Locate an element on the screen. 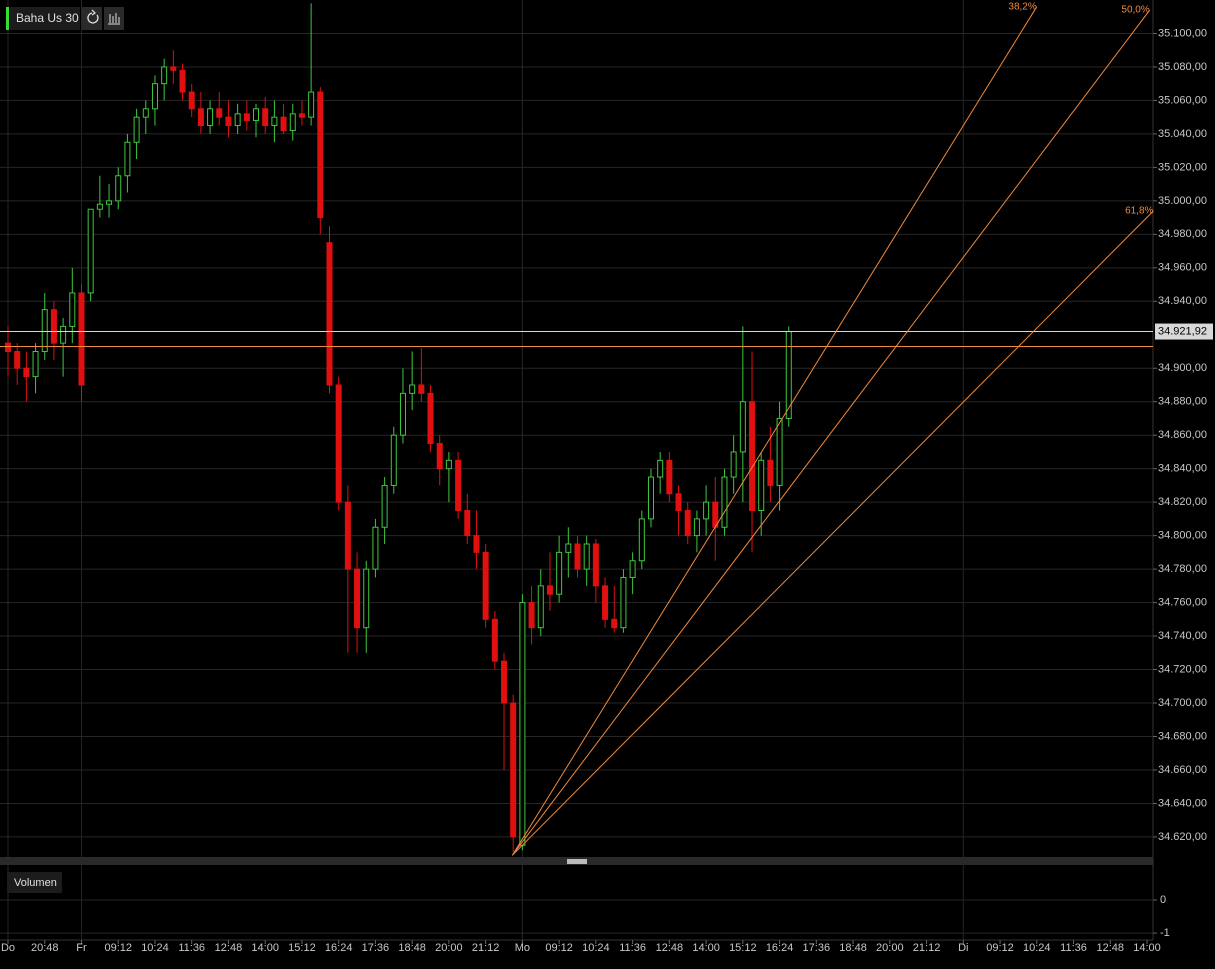 The height and width of the screenshot is (969, 1215). symbol: Baha Us 30 is located at coordinates (47, 18).